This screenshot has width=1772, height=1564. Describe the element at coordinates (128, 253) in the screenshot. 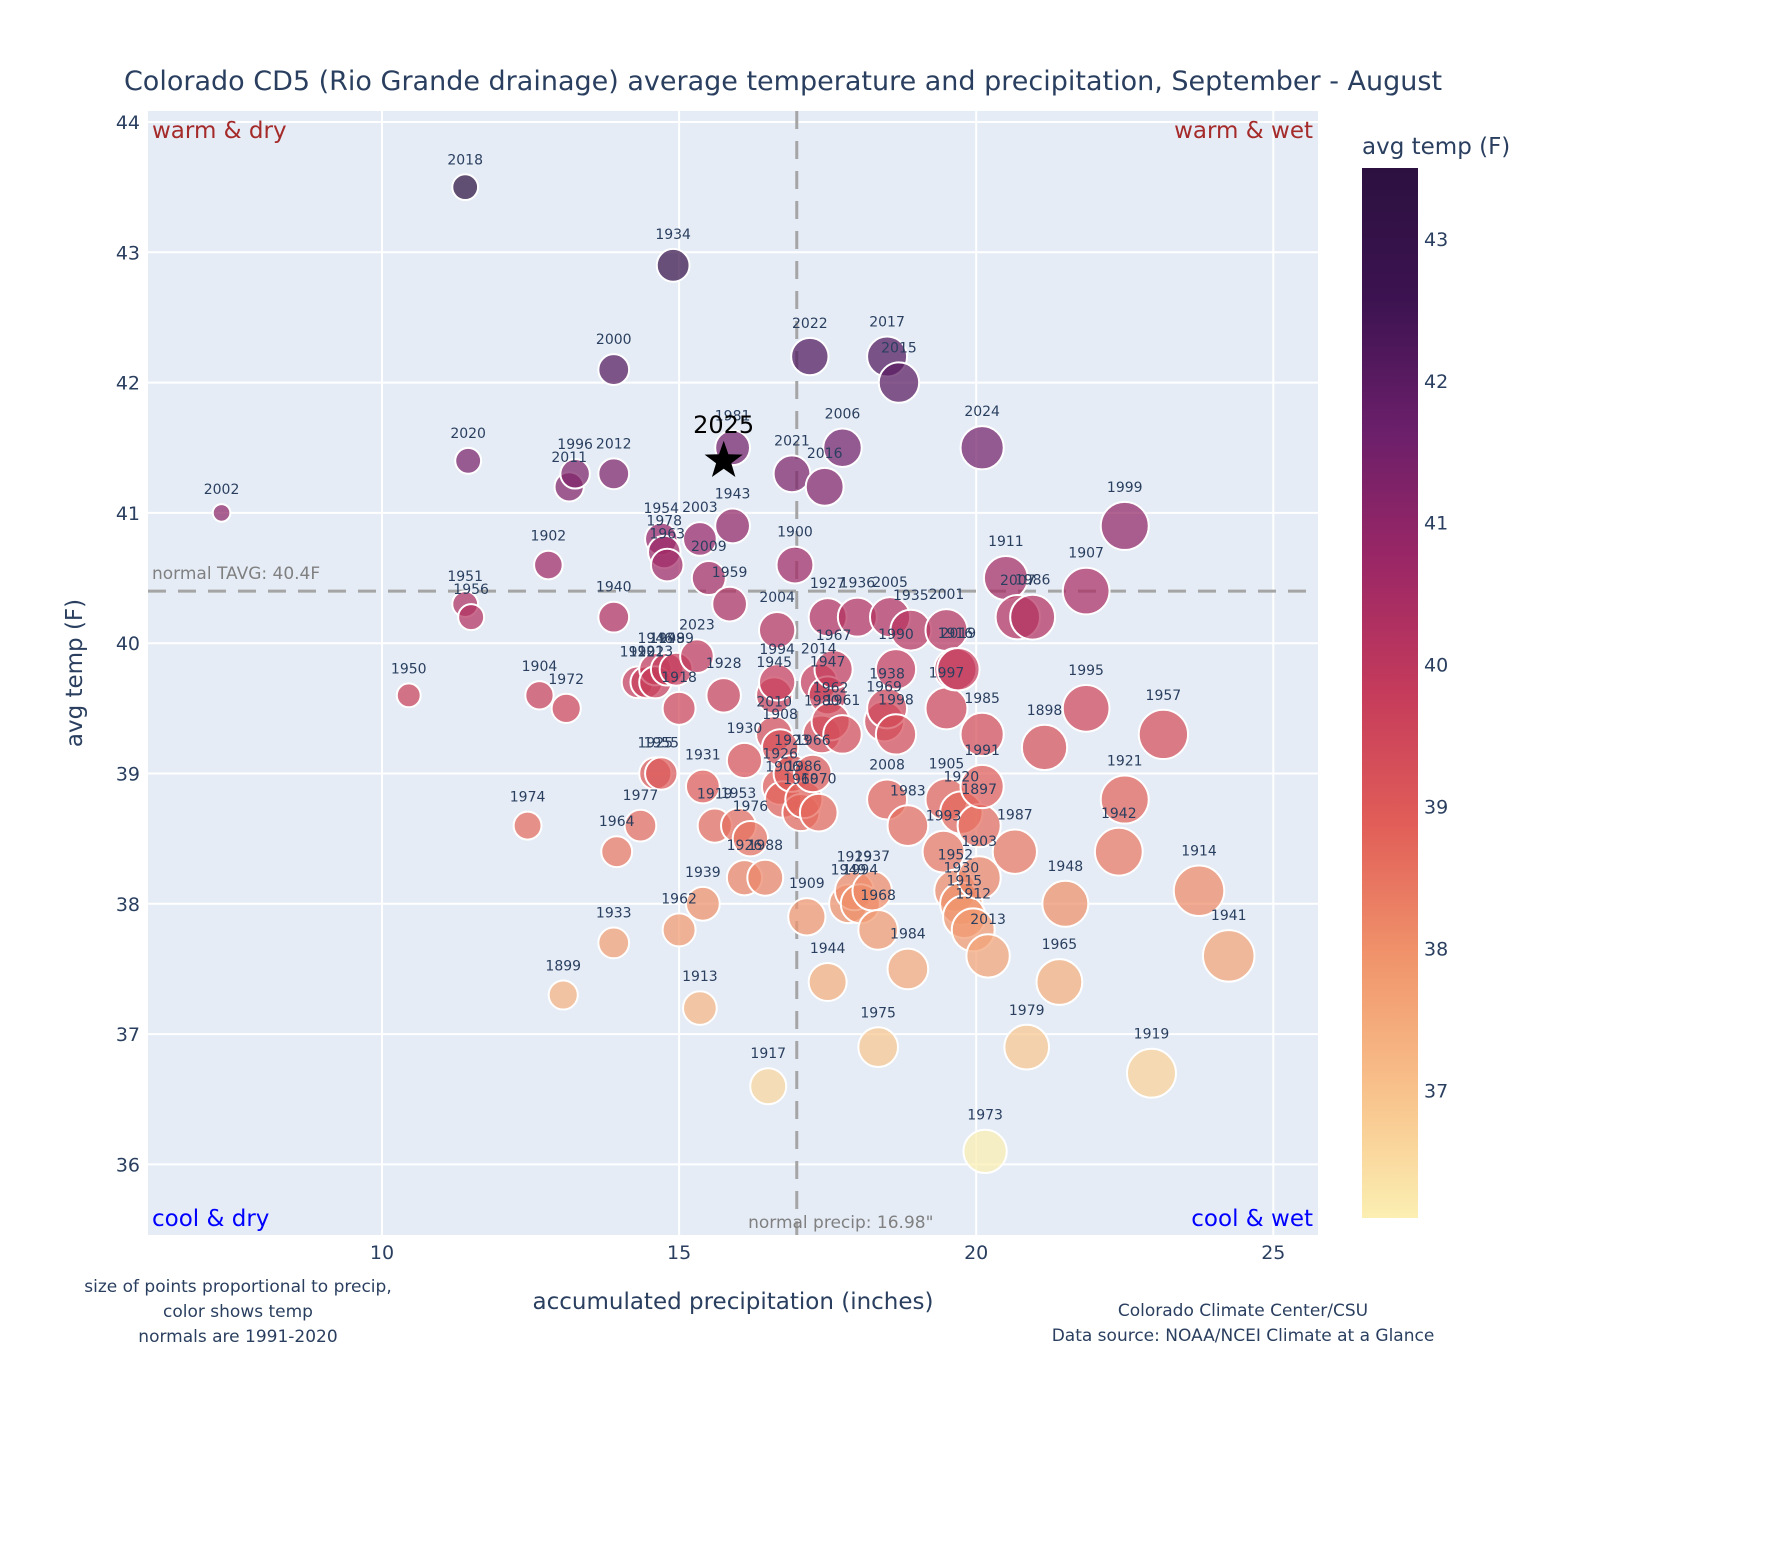

I see `y-tick-label: 43` at that location.